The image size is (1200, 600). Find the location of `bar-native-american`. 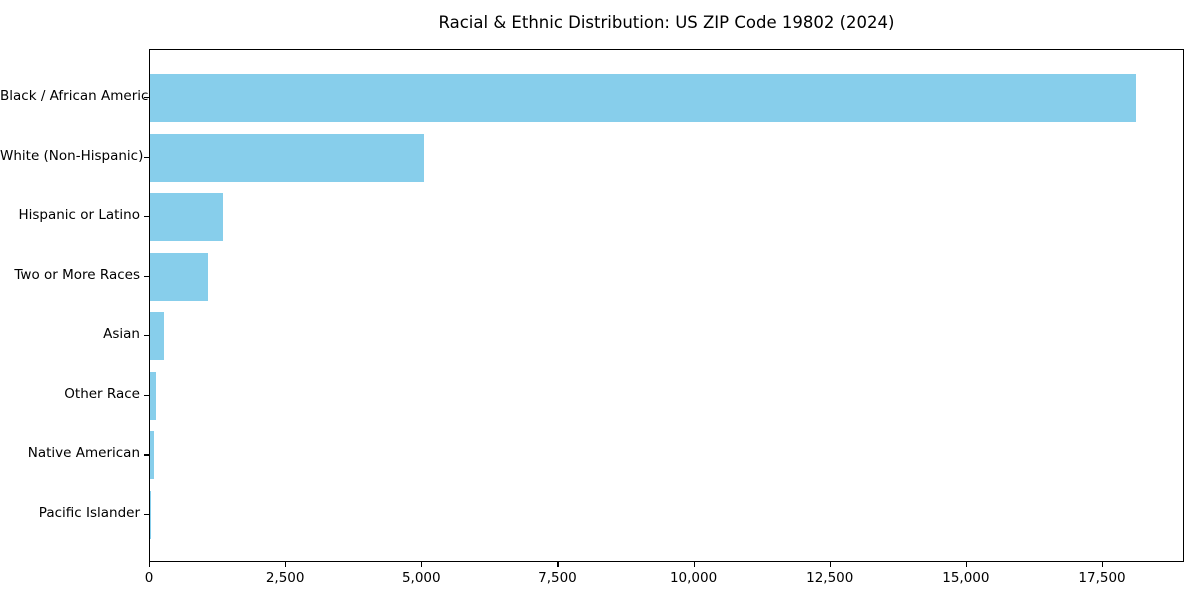

bar-native-american is located at coordinates (152, 455).